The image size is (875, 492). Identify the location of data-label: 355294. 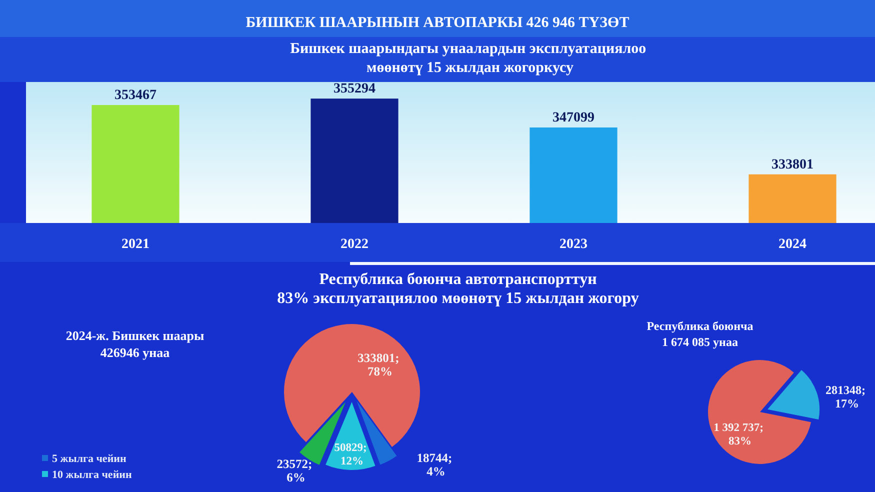
(355, 89).